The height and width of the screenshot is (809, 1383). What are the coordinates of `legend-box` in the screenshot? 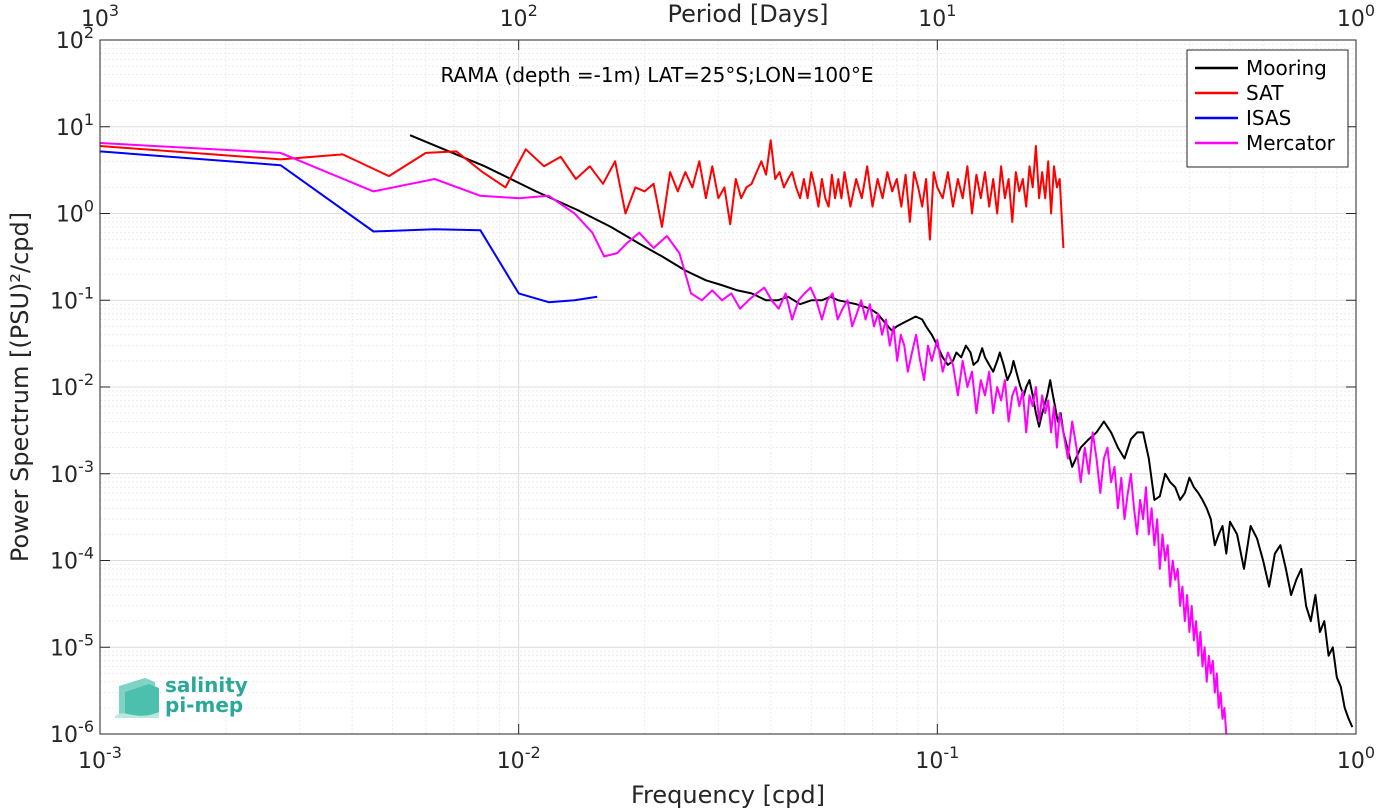 It's located at (1267, 108).